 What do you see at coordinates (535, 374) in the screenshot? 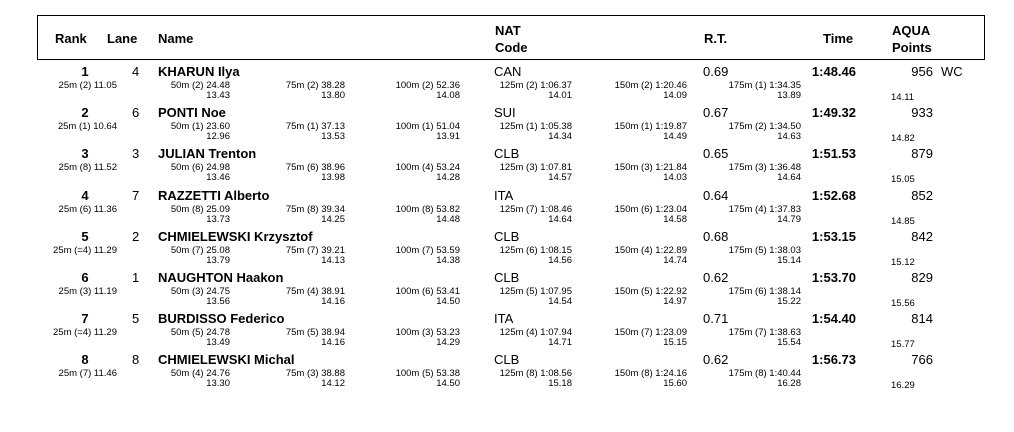
I see `split-125m: 125m (8) 1:08.56` at bounding box center [535, 374].